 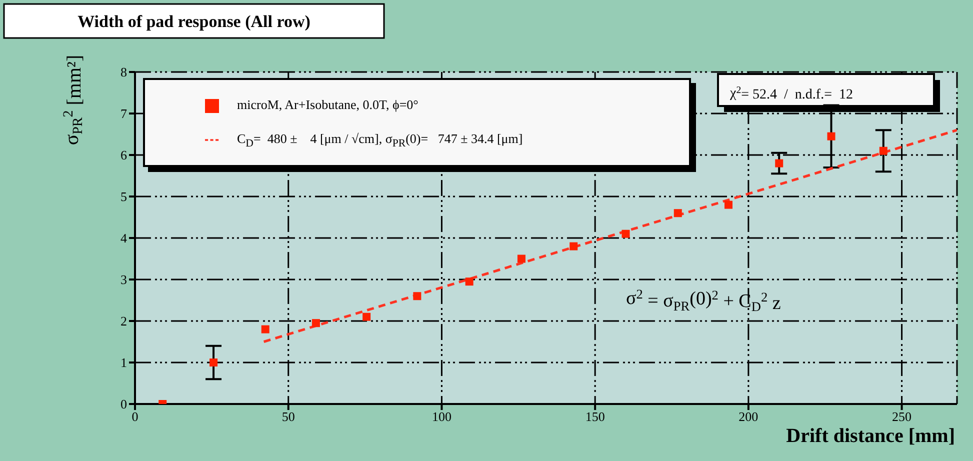 I want to click on text: σ$^{2}$ = σ$_{PR}$(0)$^{2}$ + C$_{D}$$^{2}$ z, so click(x=703, y=300).